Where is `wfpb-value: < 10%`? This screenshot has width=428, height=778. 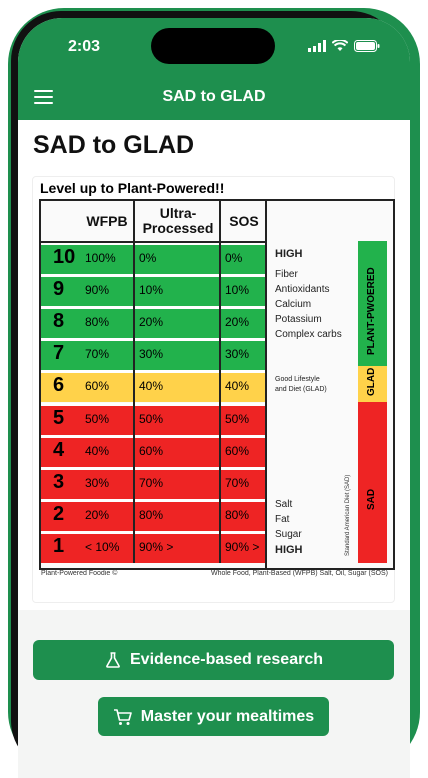 wfpb-value: < 10% is located at coordinates (102, 546).